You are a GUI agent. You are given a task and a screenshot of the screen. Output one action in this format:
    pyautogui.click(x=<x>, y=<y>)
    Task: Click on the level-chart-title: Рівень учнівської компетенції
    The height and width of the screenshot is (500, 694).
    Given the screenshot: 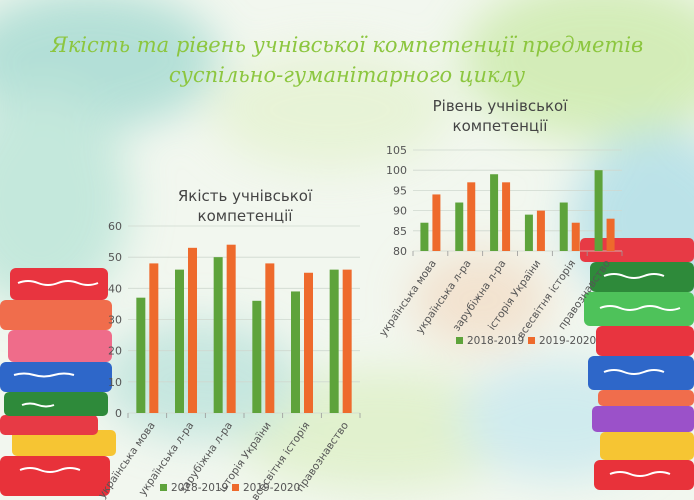 What is the action you would take?
    pyautogui.click(x=500, y=116)
    